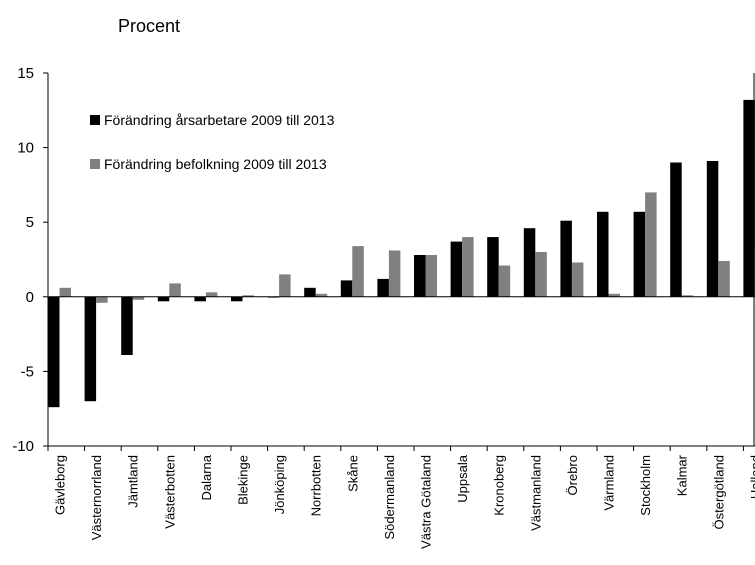  Describe the element at coordinates (219, 120) in the screenshot. I see `legend-label: Förändring årsarbetare 2009 till 2013` at that location.